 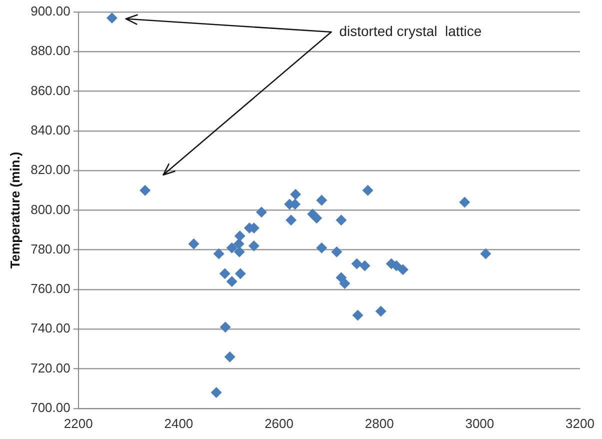 I want to click on x-tick-label: 2200, so click(x=78, y=423).